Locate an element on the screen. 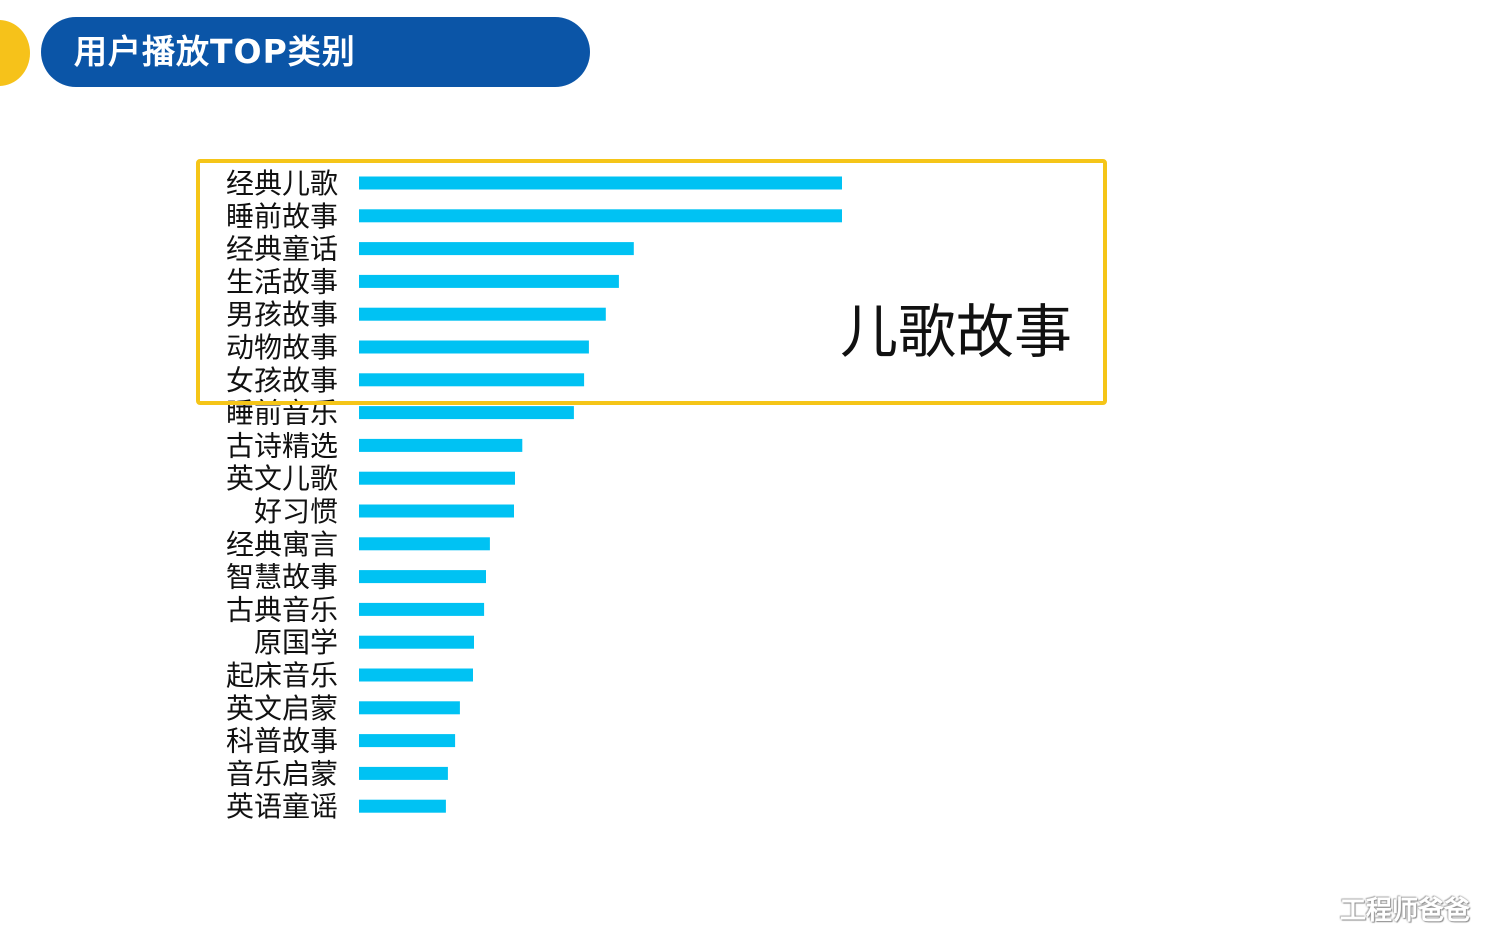 The height and width of the screenshot is (938, 1500). category-label: 经典儿歌 is located at coordinates (282, 183).